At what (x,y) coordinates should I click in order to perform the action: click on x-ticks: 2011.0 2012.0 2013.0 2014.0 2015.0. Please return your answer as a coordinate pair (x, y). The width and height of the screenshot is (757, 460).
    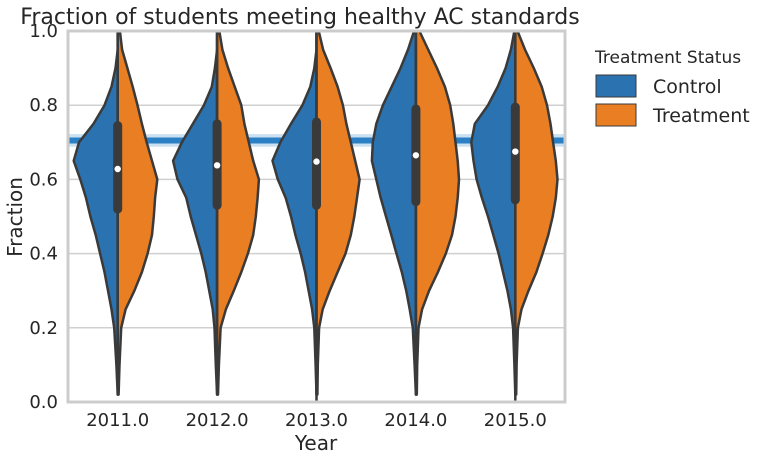
    Looking at the image, I should click on (316, 420).